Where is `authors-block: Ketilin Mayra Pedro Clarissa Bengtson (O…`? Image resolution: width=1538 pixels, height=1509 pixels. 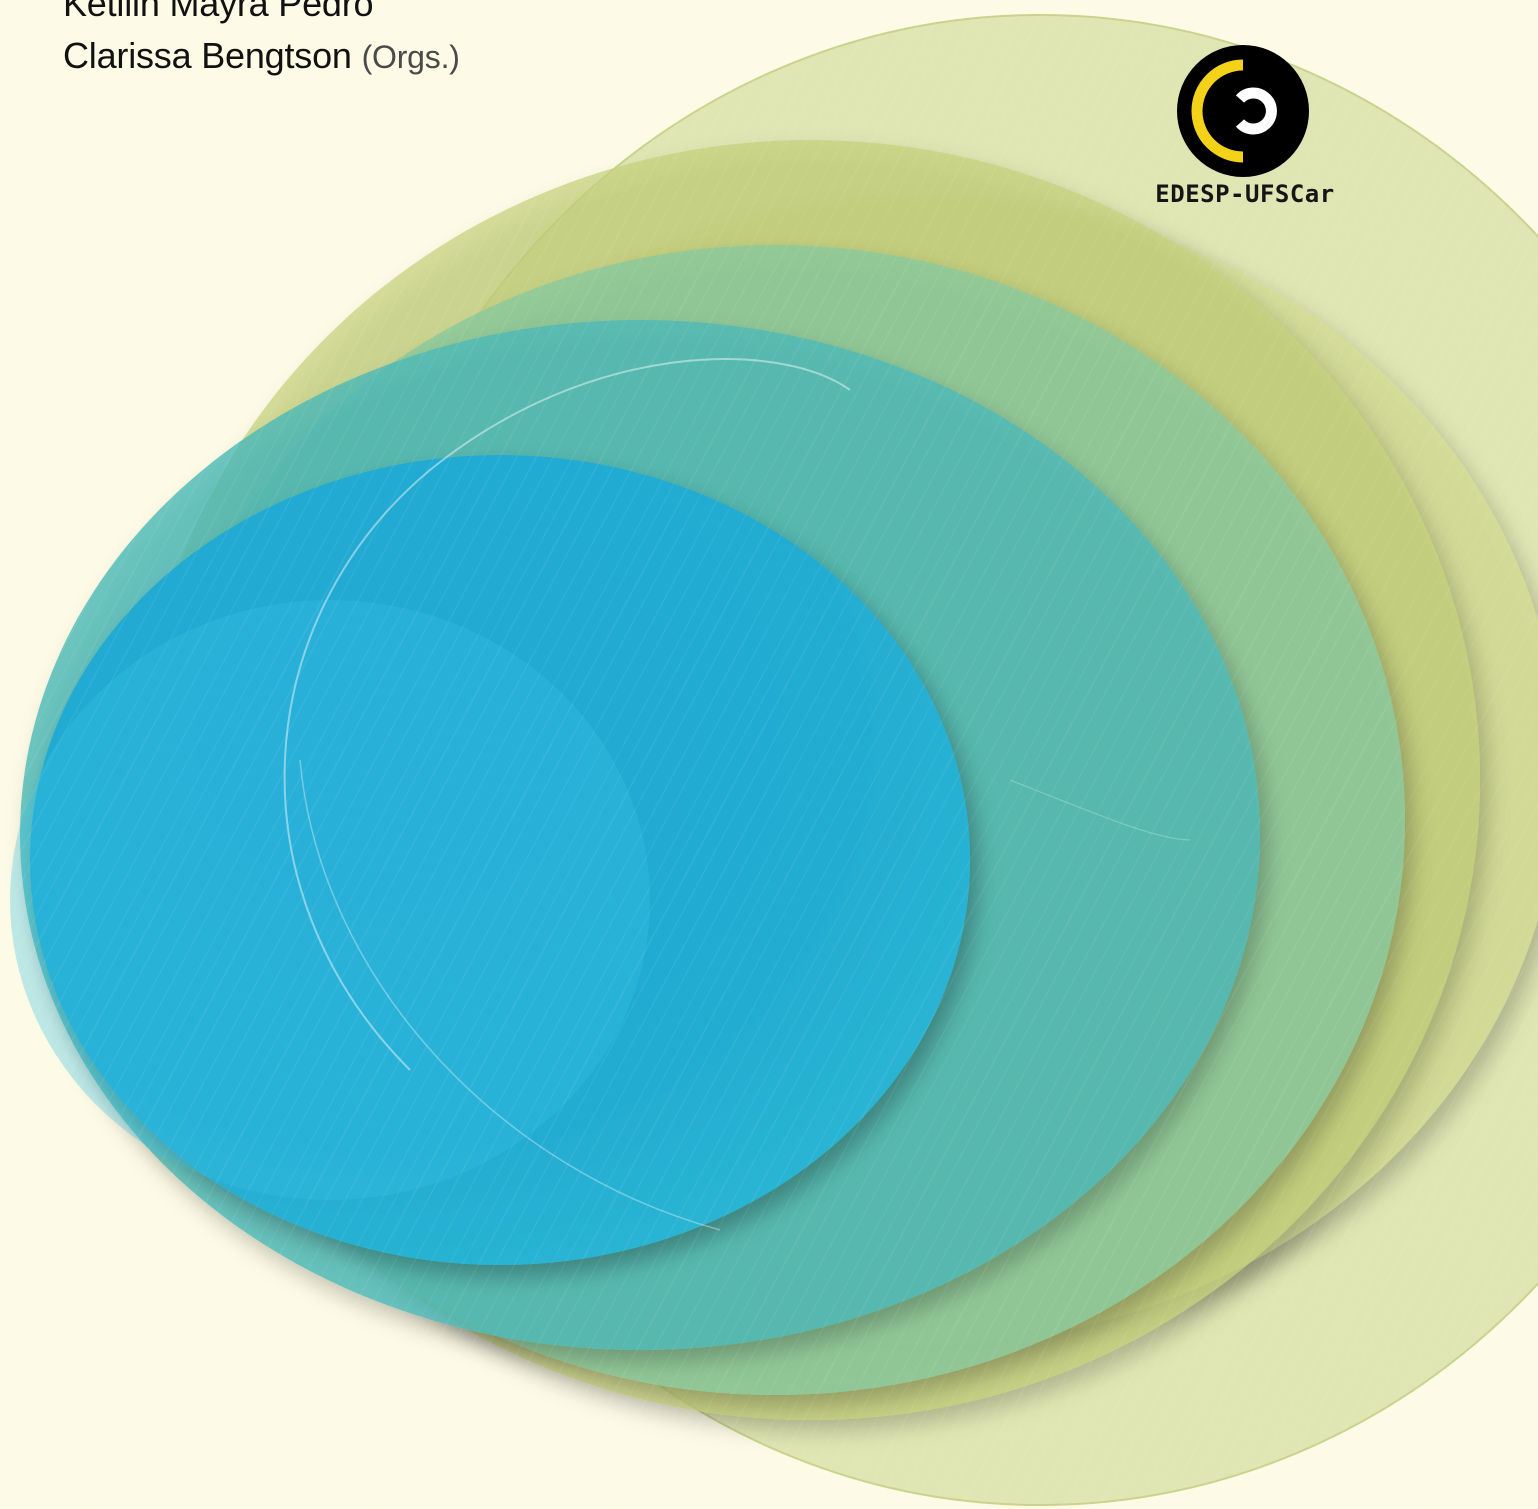 authors-block: Ketilin Mayra Pedro Clarissa Bengtson (O… is located at coordinates (261, 41).